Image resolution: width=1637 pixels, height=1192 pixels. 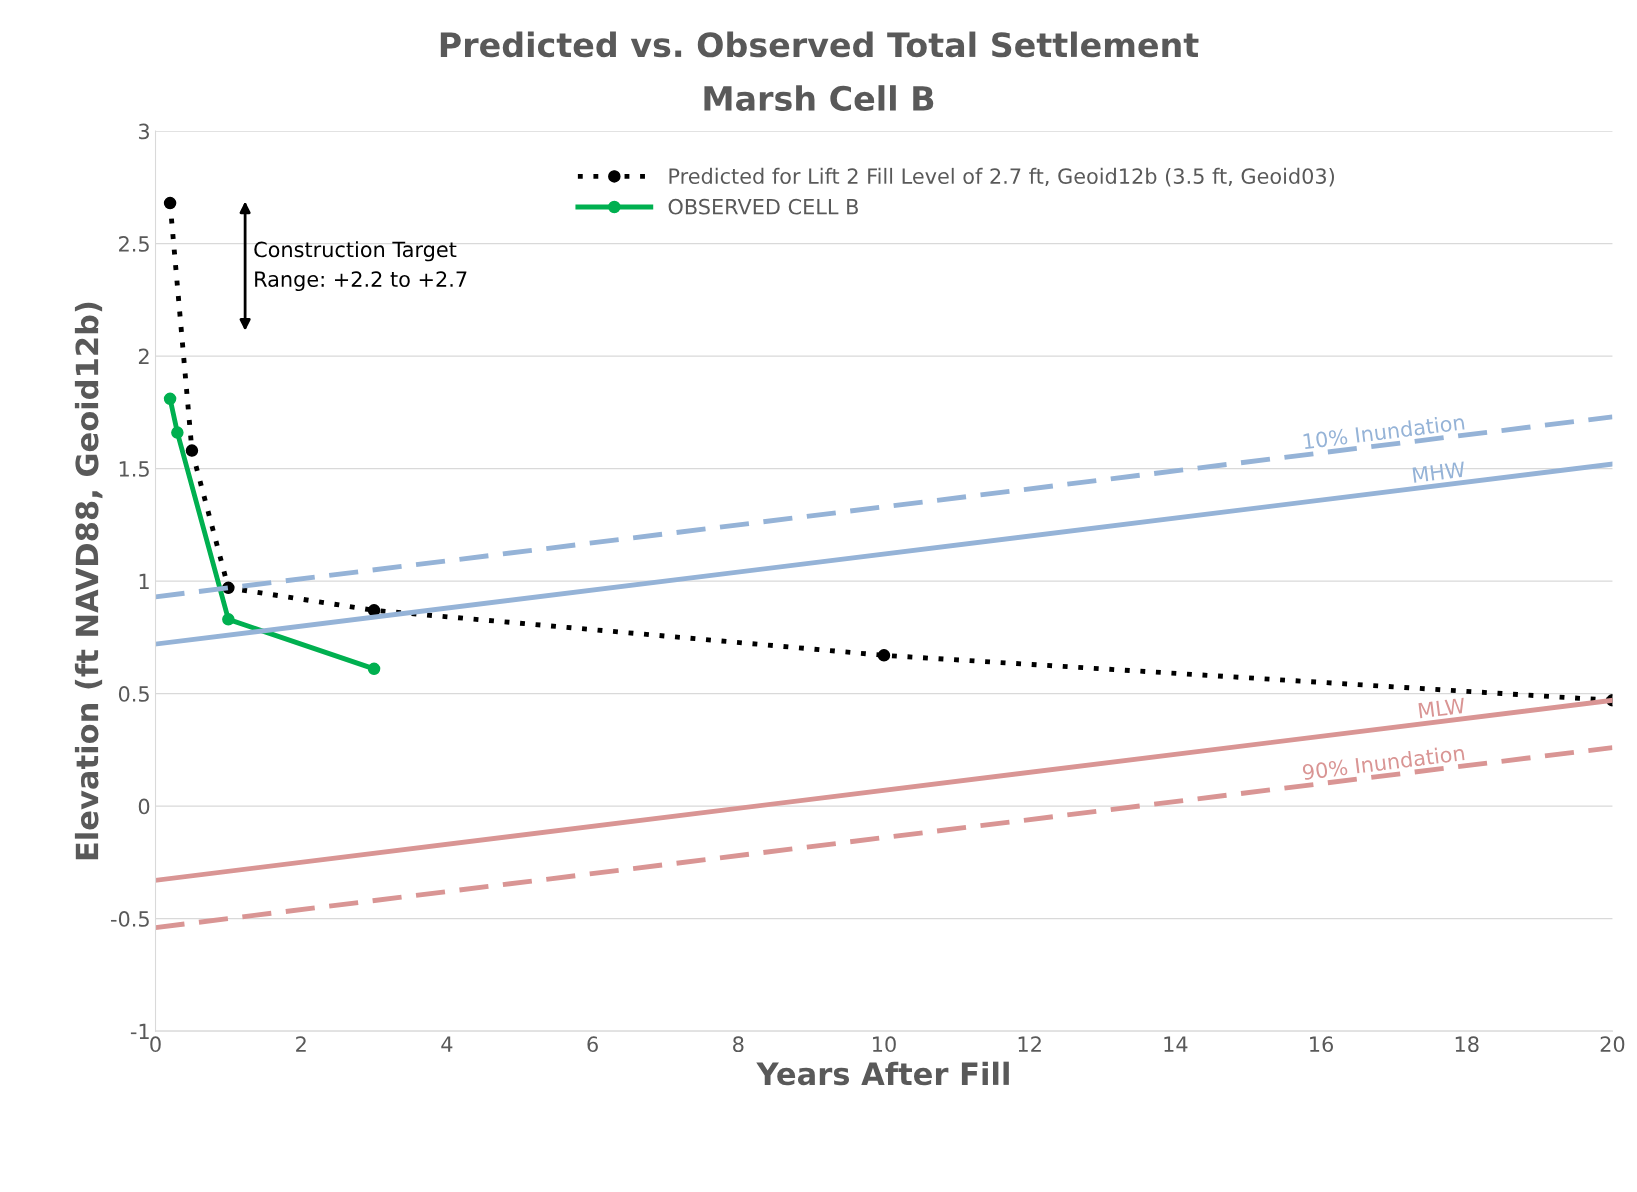 I want to click on text: 90% Inundation, so click(x=1383, y=762).